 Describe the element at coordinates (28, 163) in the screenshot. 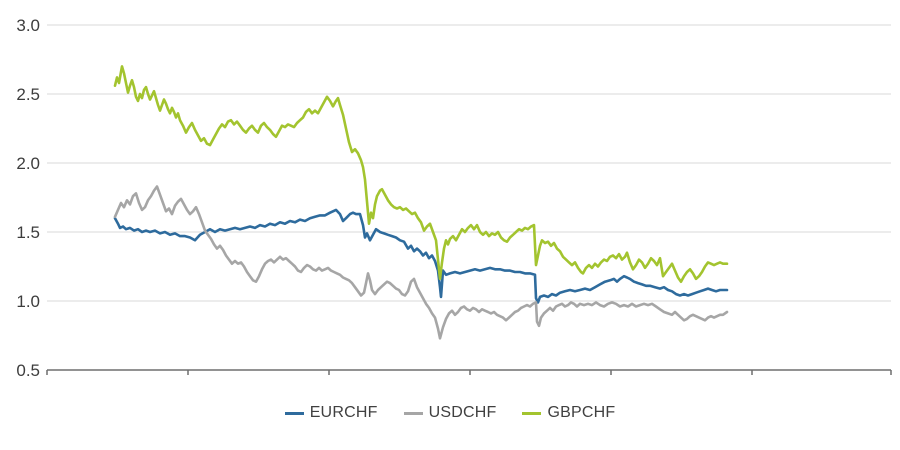

I see `y-axis-label: 2.0` at that location.